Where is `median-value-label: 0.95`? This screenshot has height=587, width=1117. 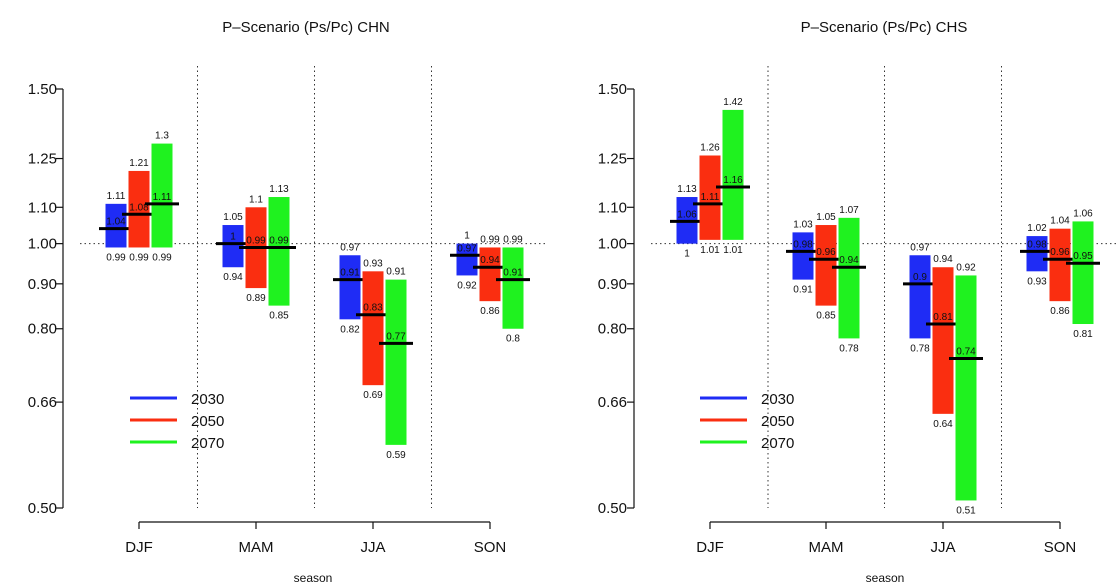 median-value-label: 0.95 is located at coordinates (1083, 256).